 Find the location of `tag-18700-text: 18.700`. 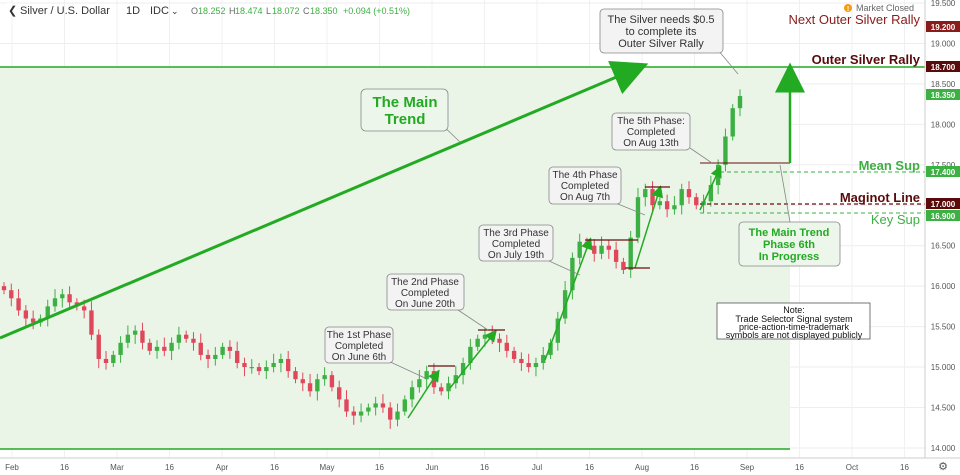

tag-18700-text: 18.700 is located at coordinates (943, 67).